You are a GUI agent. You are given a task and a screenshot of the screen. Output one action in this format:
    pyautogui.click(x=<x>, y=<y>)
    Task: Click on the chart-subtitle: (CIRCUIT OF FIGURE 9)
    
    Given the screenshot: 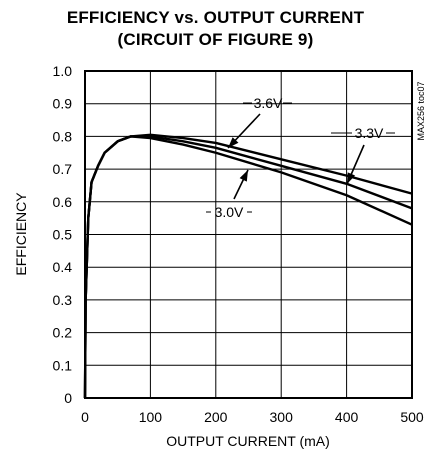 What is the action you would take?
    pyautogui.click(x=215, y=39)
    